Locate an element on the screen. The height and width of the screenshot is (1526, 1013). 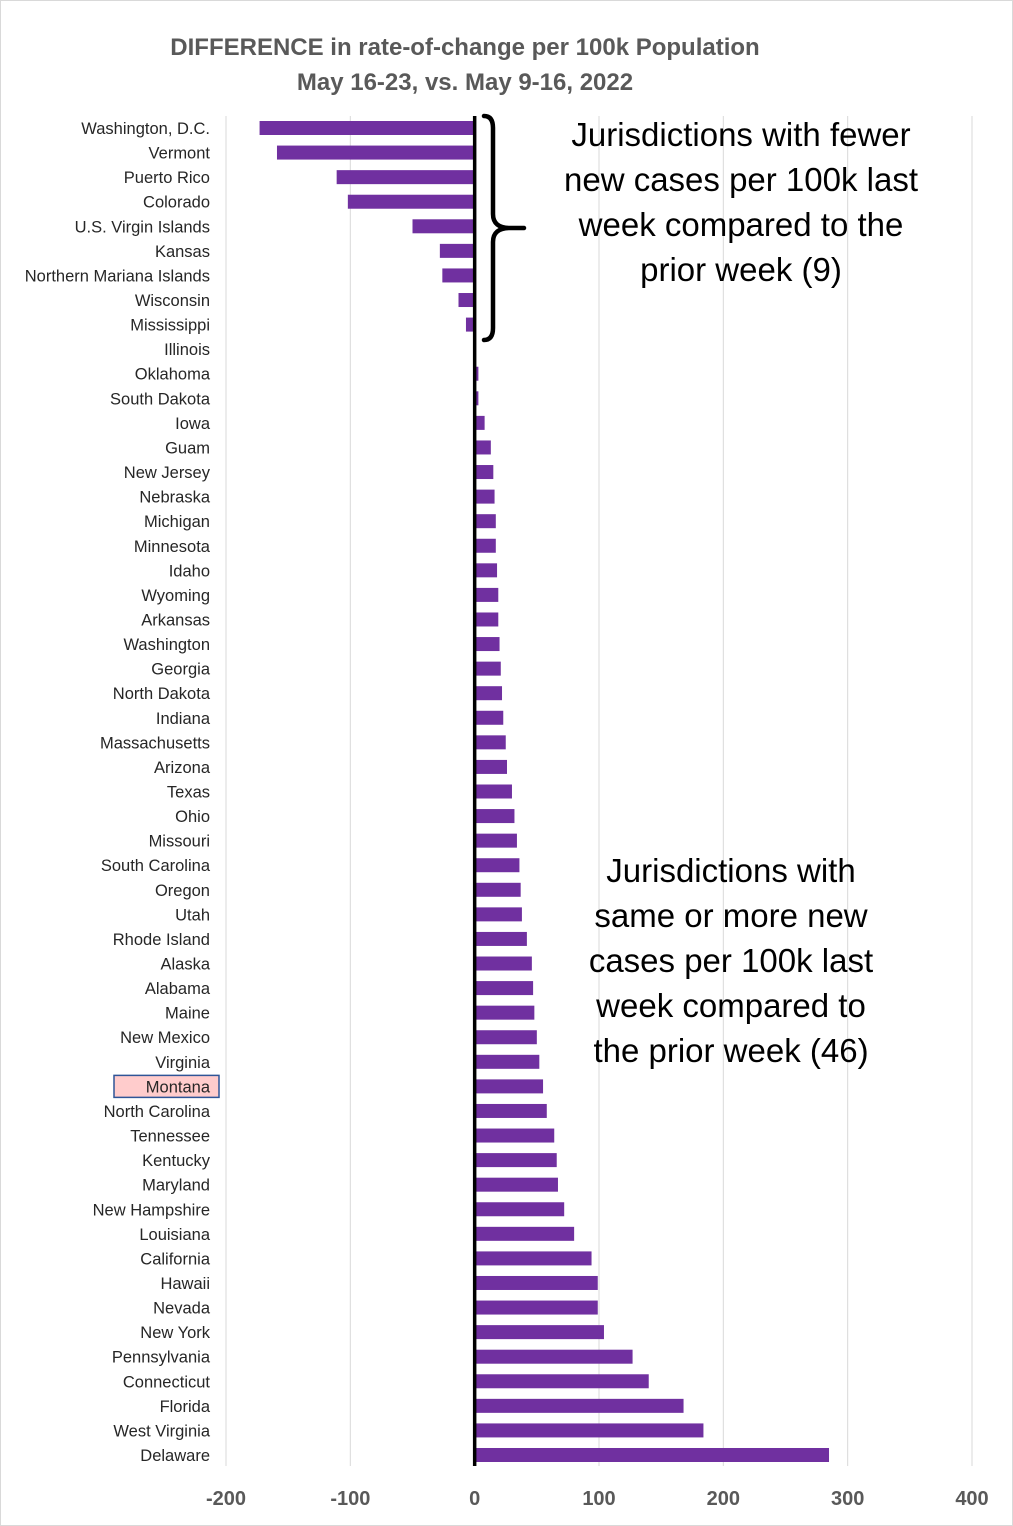
category-label: Georgia is located at coordinates (181, 670).